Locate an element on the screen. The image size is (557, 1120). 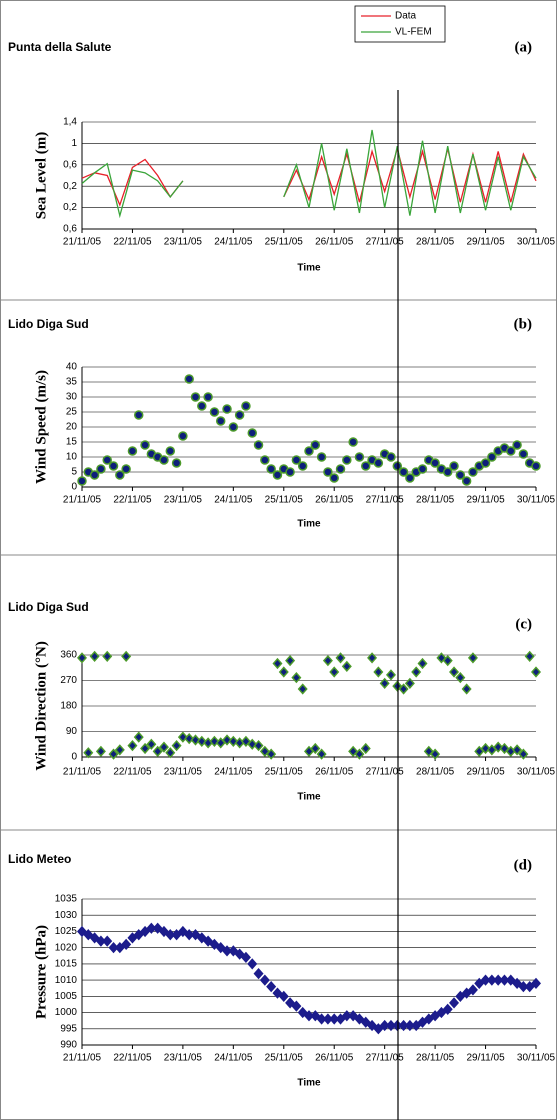
x-tick-label: 26/11/05 is located at coordinates (334, 772).